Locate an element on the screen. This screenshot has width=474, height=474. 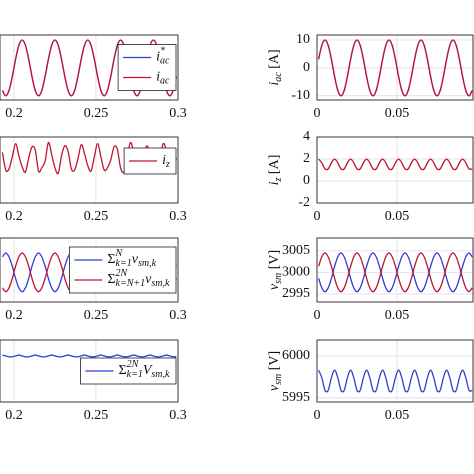
y-tick-label: 2995 is located at coordinates (296, 293).